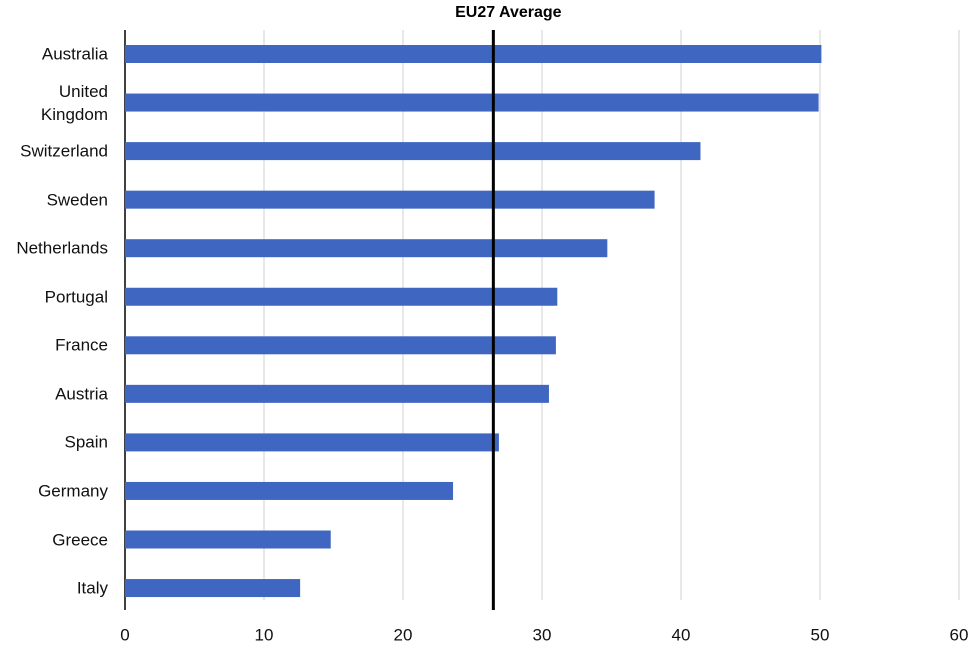 The height and width of the screenshot is (652, 972). I want to click on y-tick-label: Netherlands, so click(62, 248).